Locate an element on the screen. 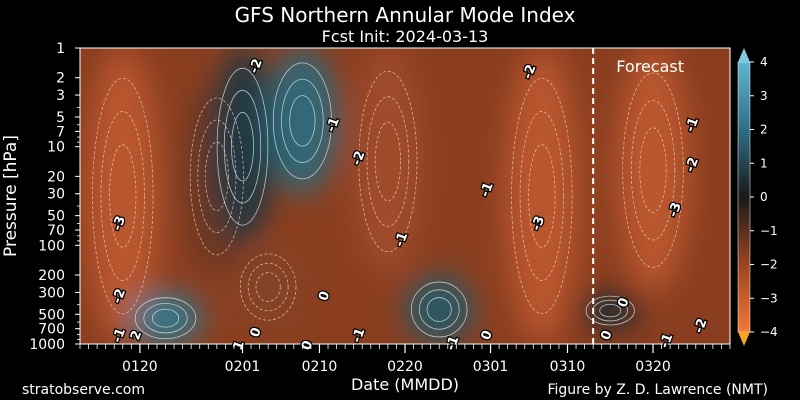  x-tick-label: 0220 is located at coordinates (405, 367).